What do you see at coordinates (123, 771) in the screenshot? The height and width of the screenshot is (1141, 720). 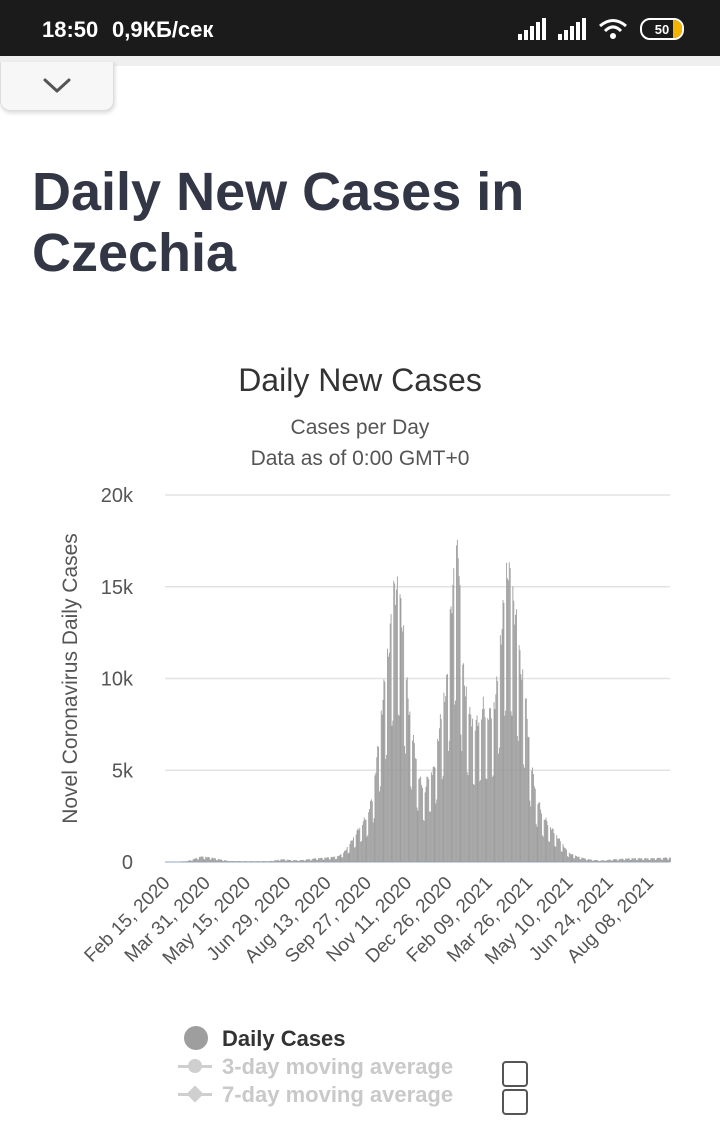 I see `y-tick-label: 5k` at bounding box center [123, 771].